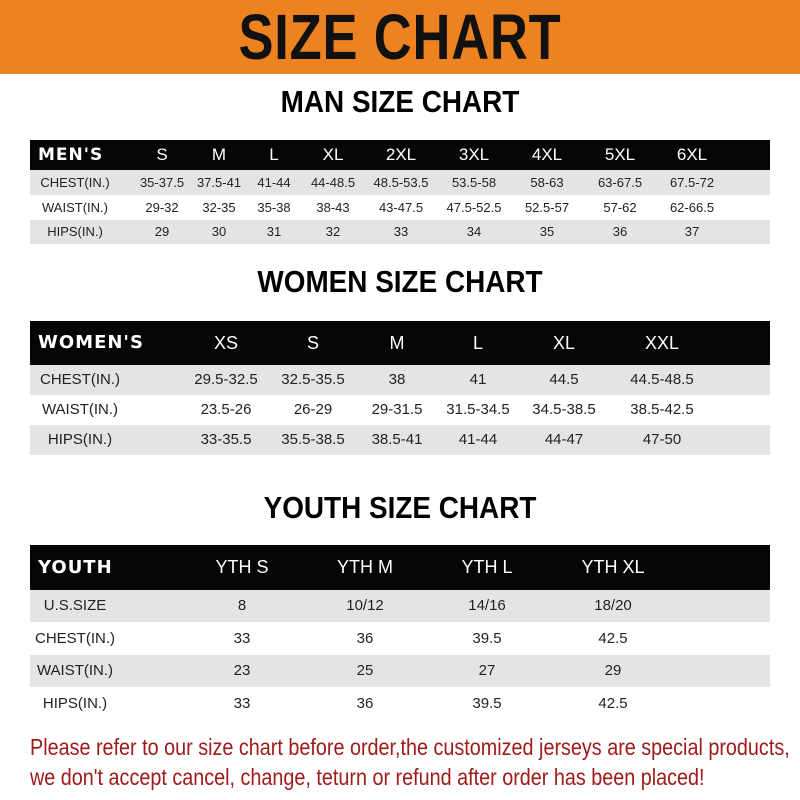 Image resolution: width=800 pixels, height=800 pixels. Describe the element at coordinates (80, 409) in the screenshot. I see `measure-label: WAIST(IN.)` at that location.